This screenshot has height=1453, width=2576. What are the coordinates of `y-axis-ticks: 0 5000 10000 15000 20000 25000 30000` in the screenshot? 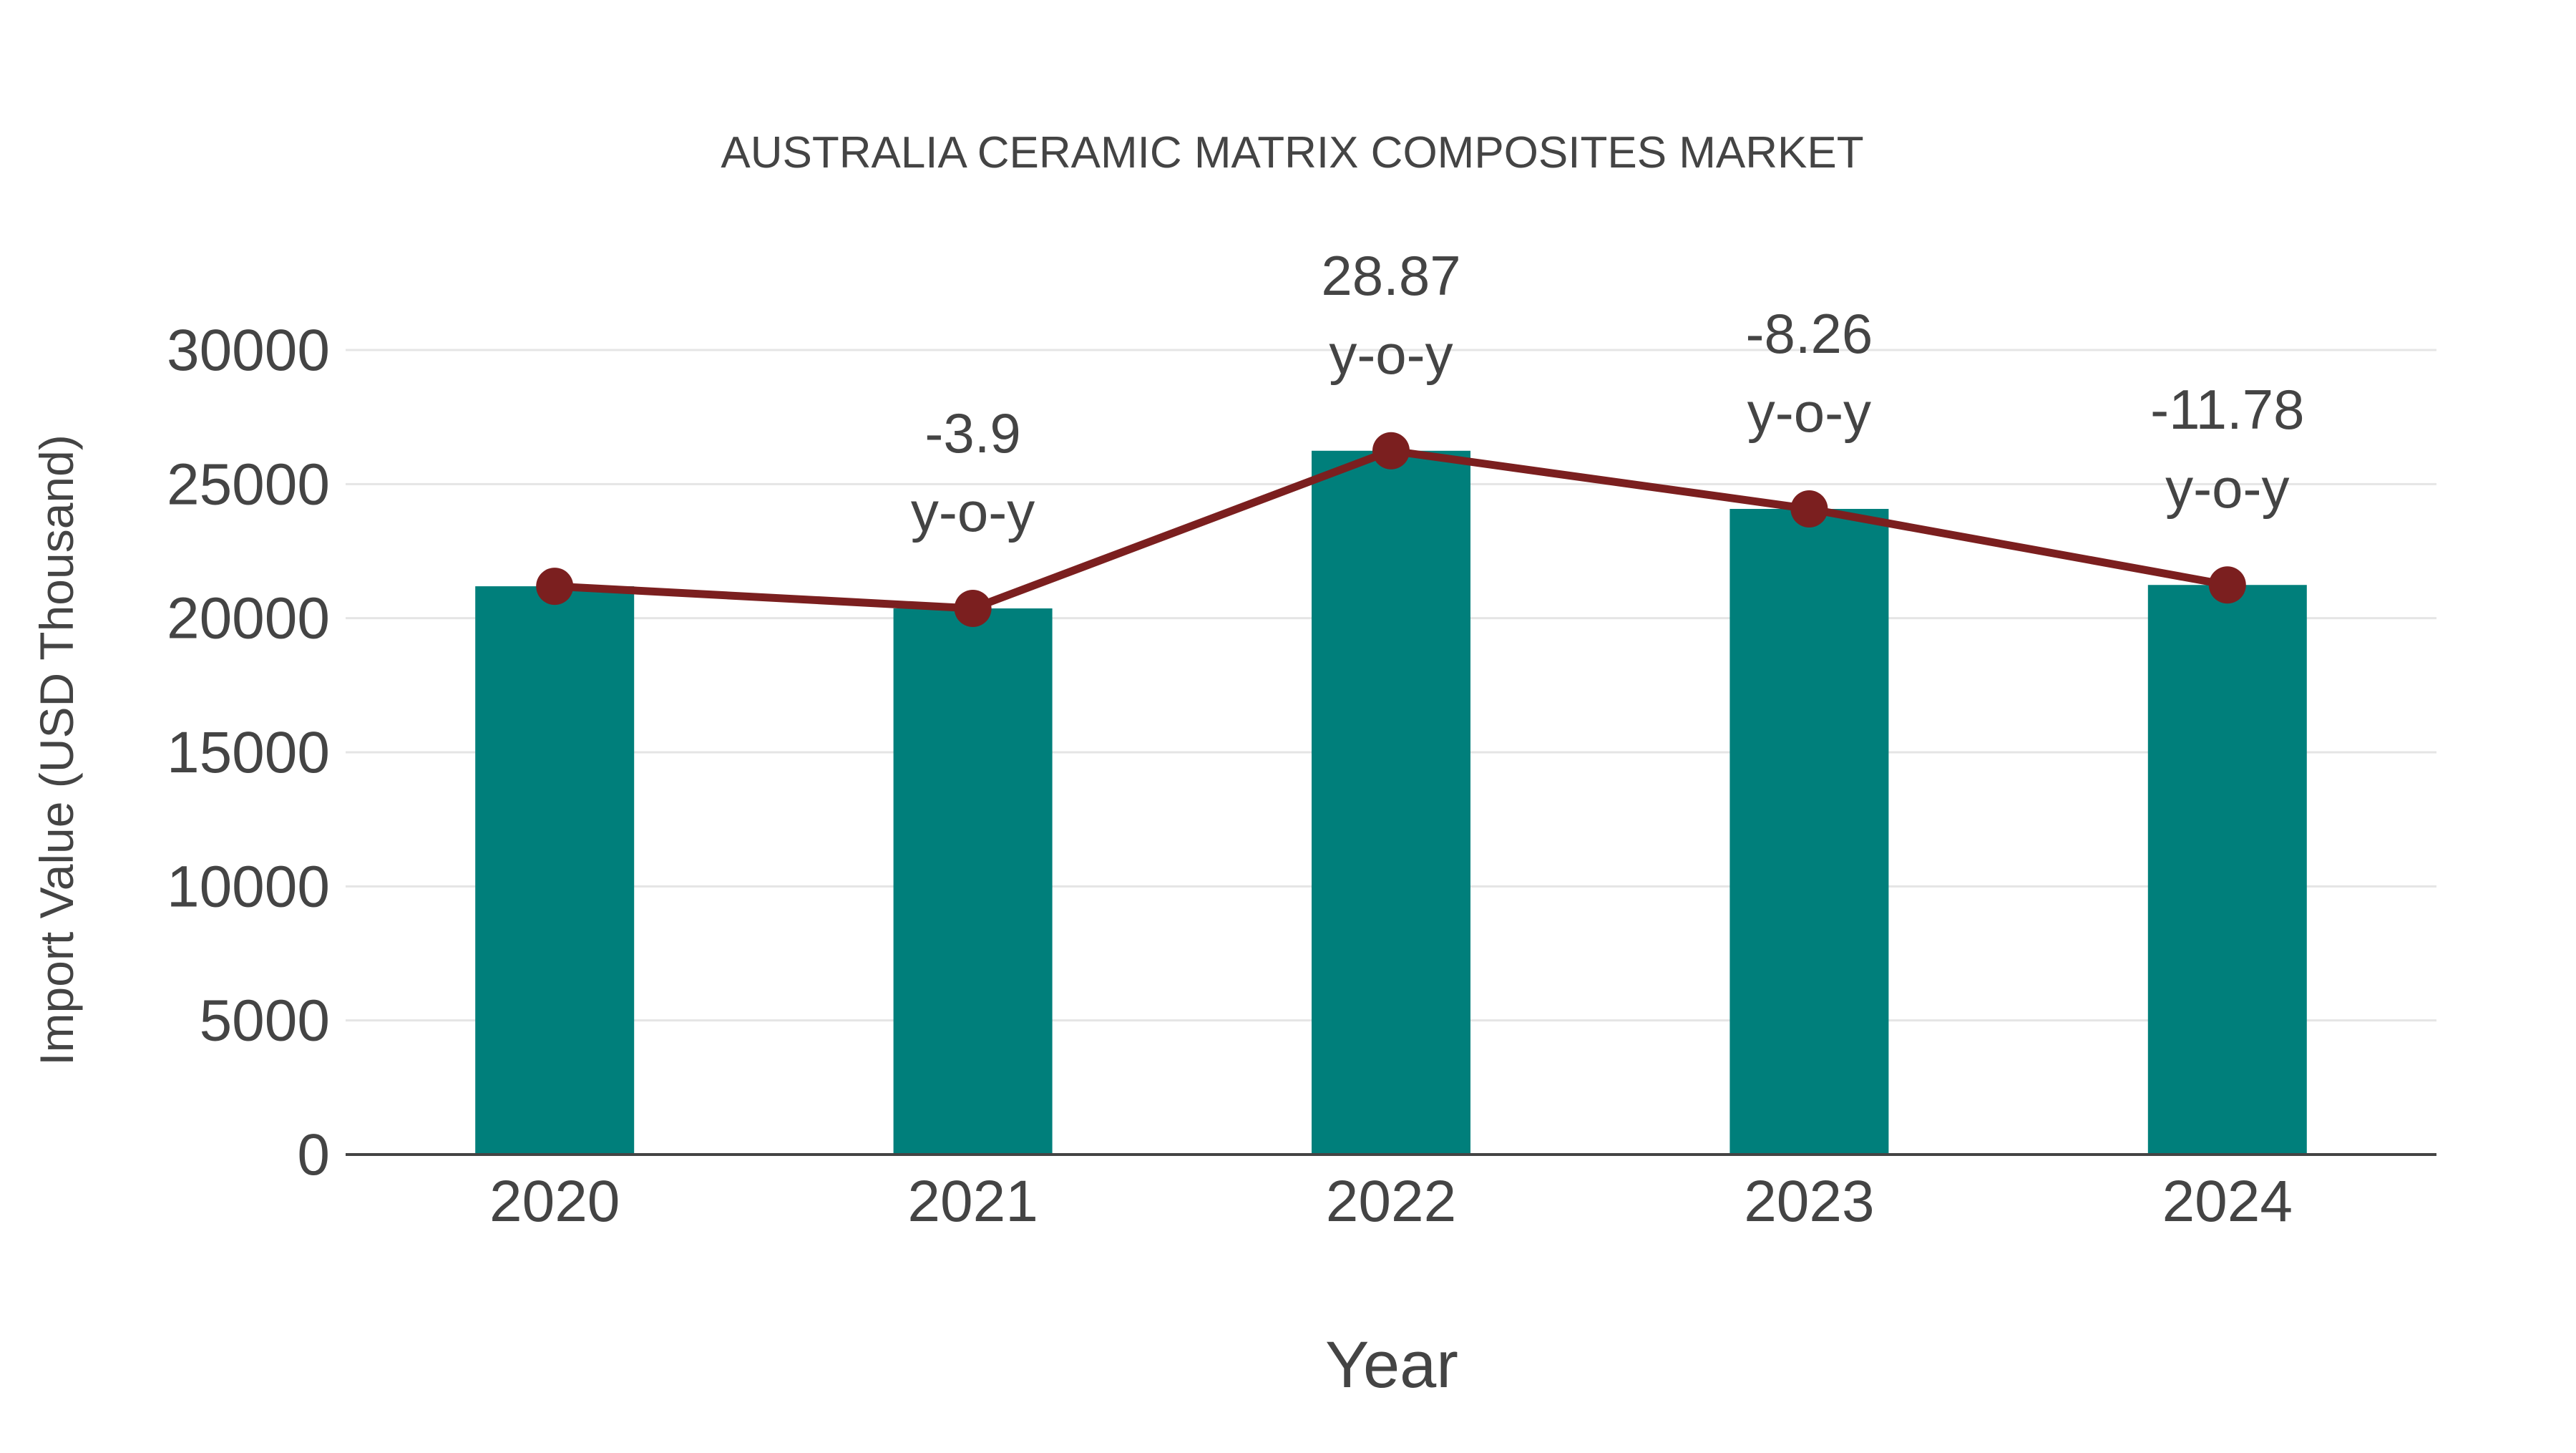 It's located at (248, 752).